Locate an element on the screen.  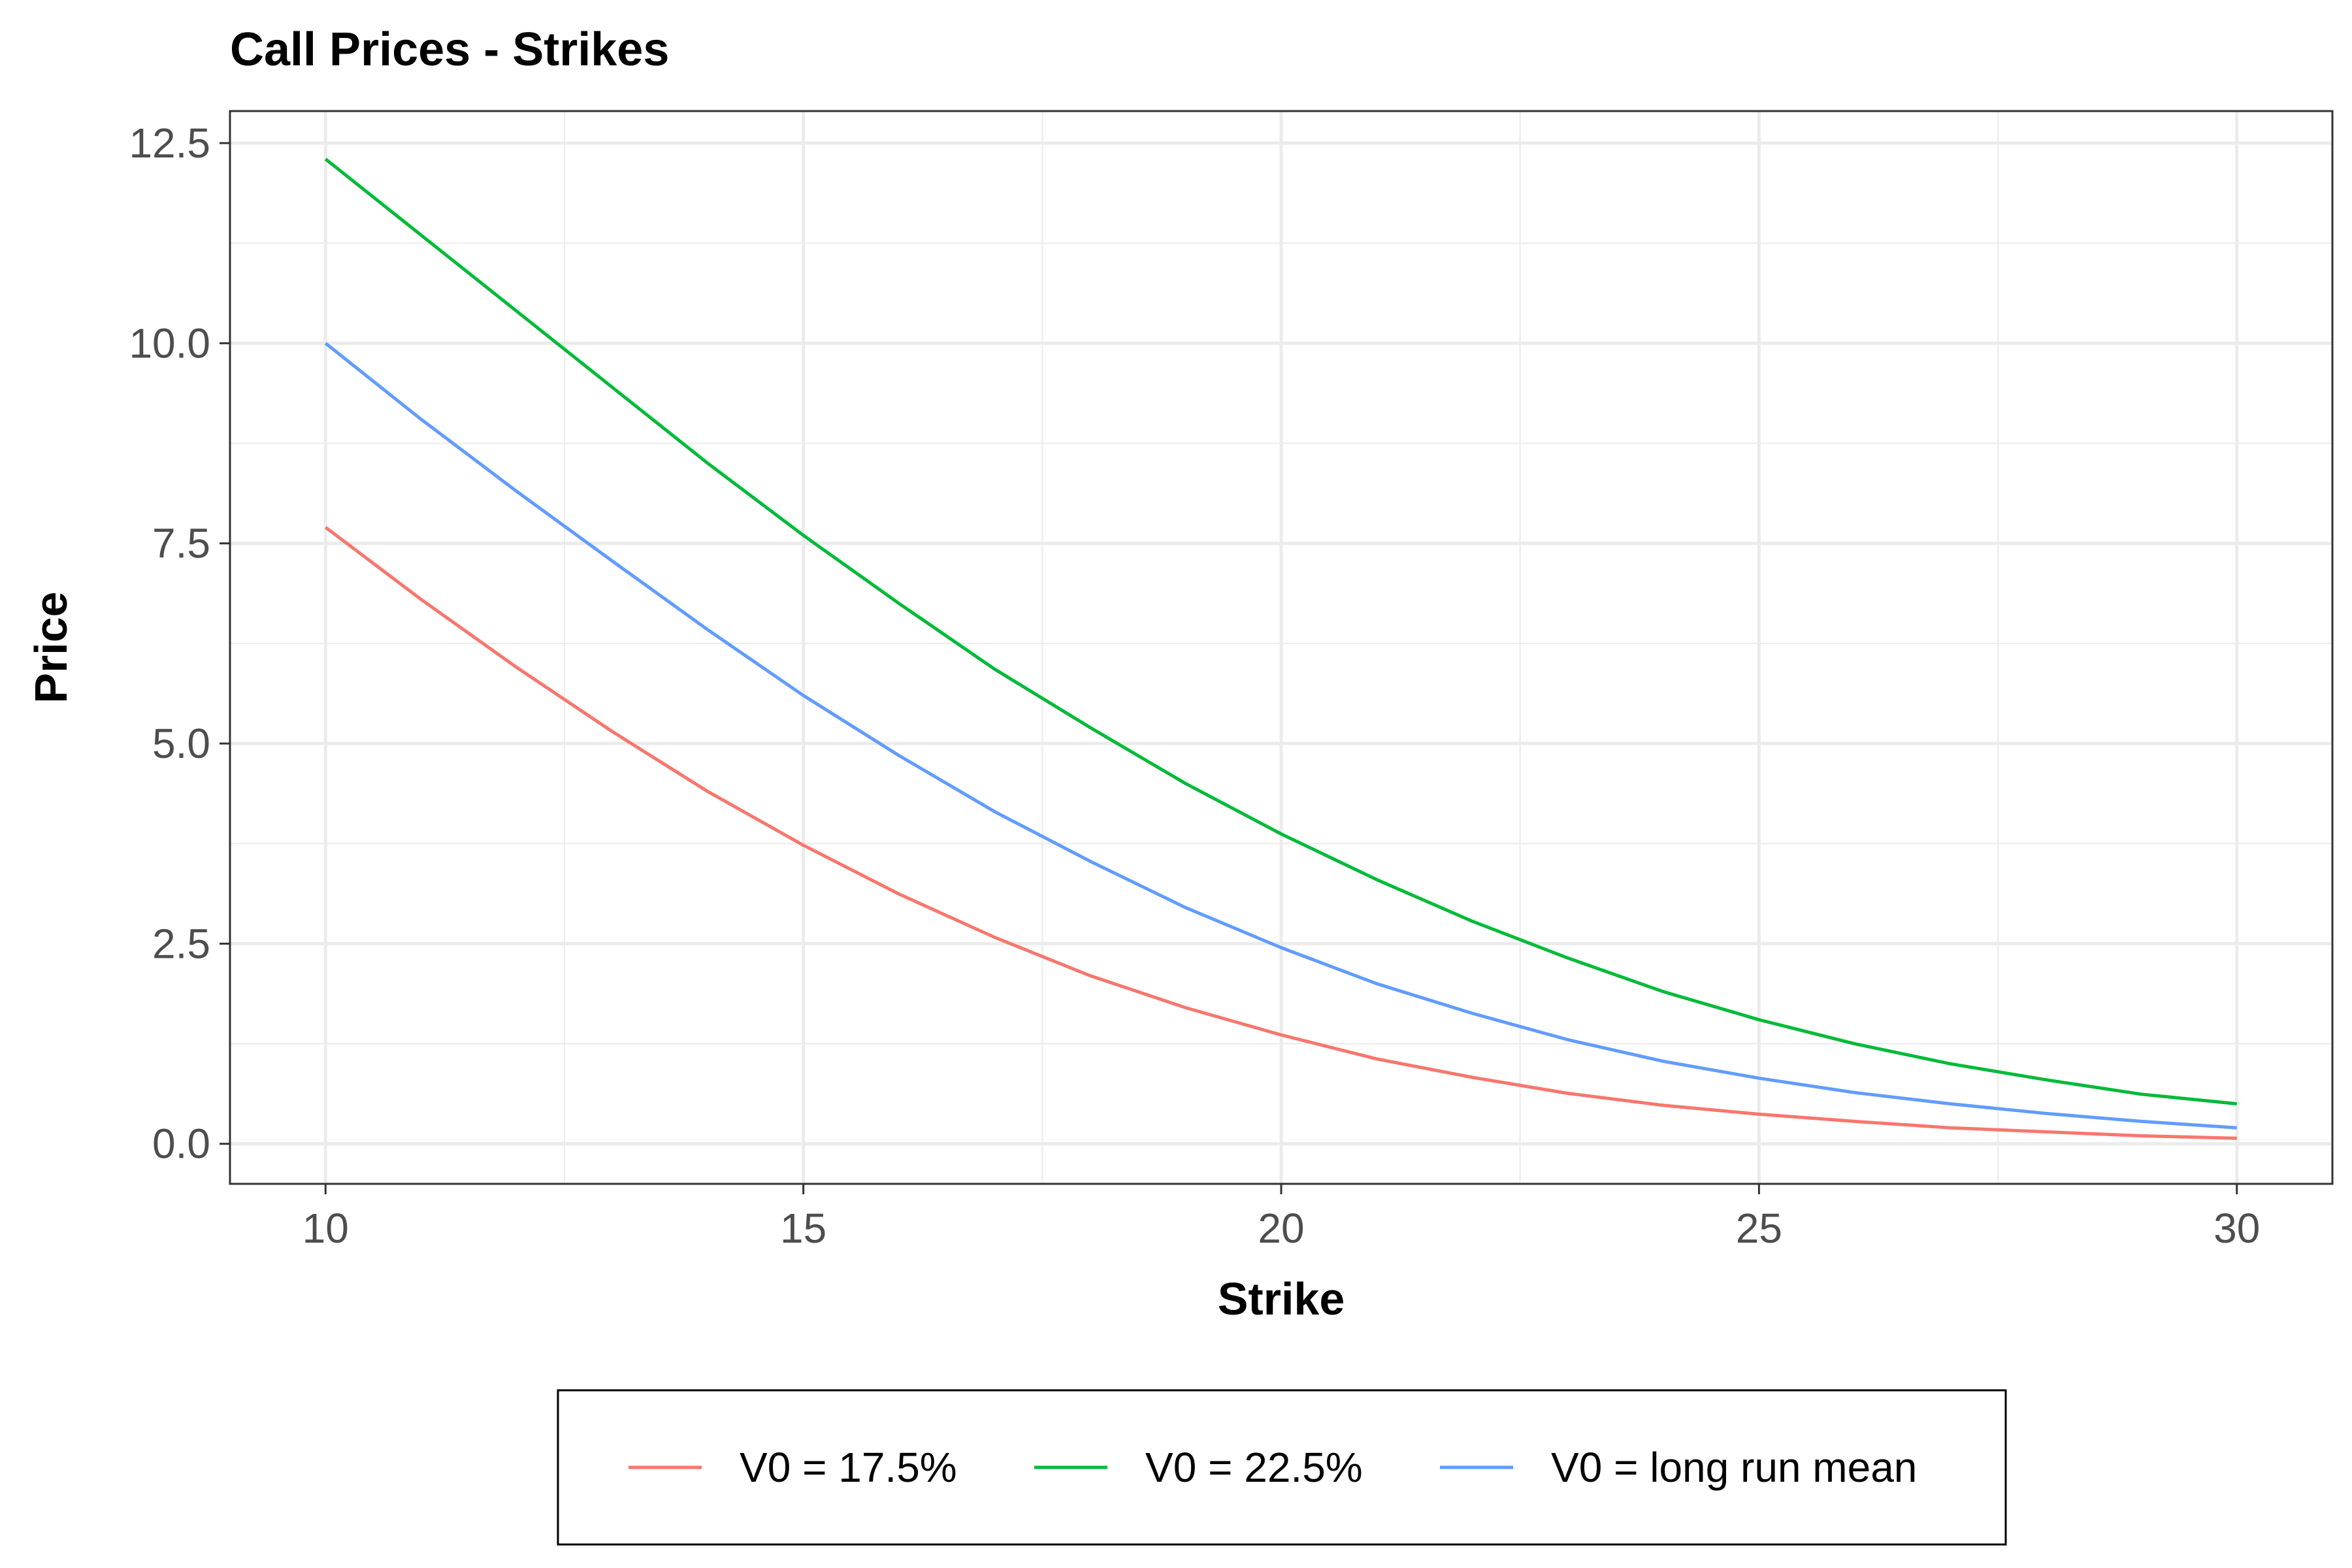
x-tick-label: 15 is located at coordinates (803, 1228).